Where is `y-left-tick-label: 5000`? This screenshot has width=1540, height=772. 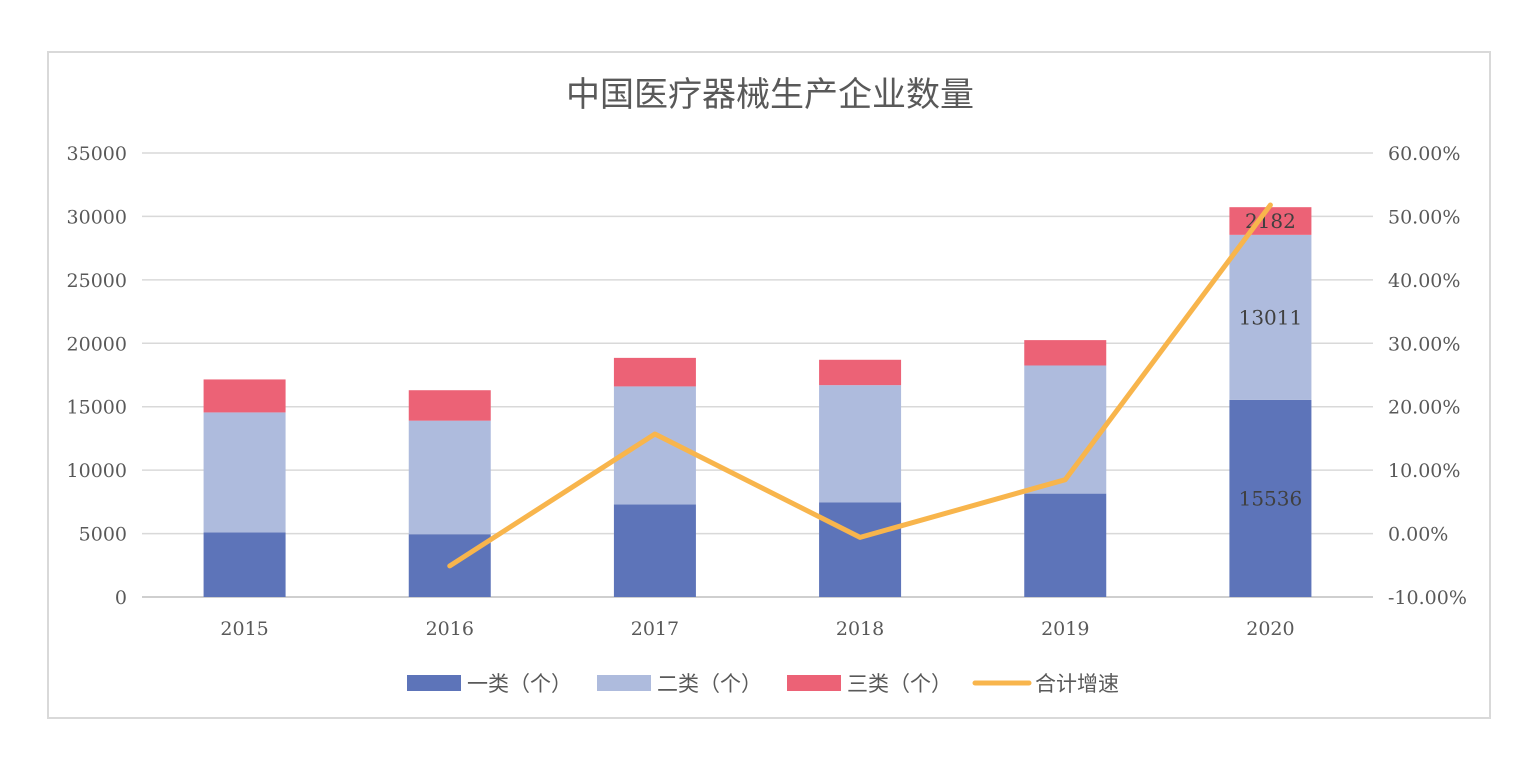
y-left-tick-label: 5000 is located at coordinates (103, 535).